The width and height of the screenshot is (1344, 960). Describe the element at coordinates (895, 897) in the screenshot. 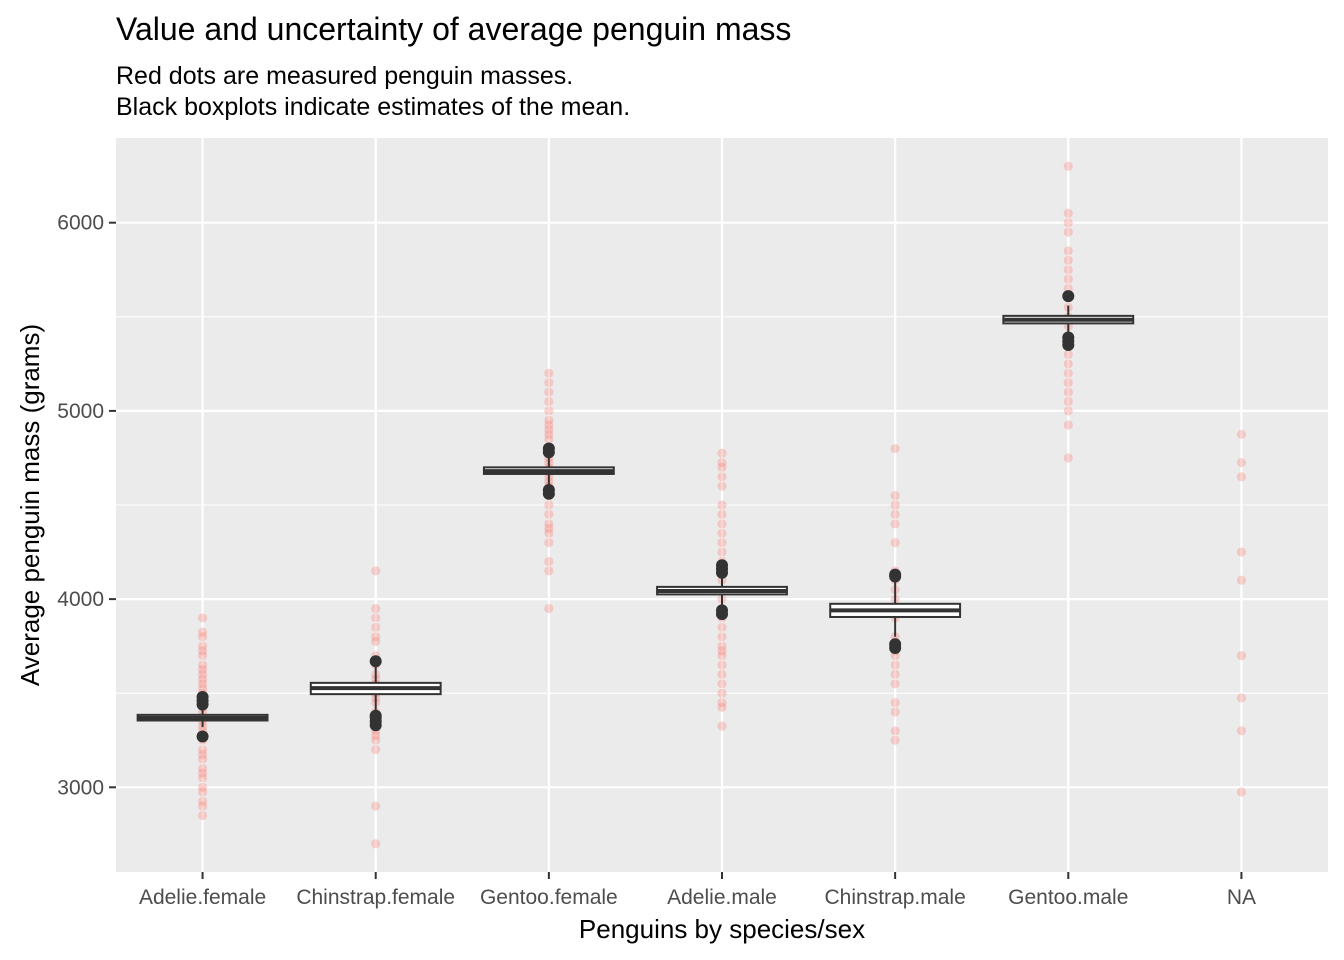

I see `x-tick-label: Chinstrap.male` at that location.